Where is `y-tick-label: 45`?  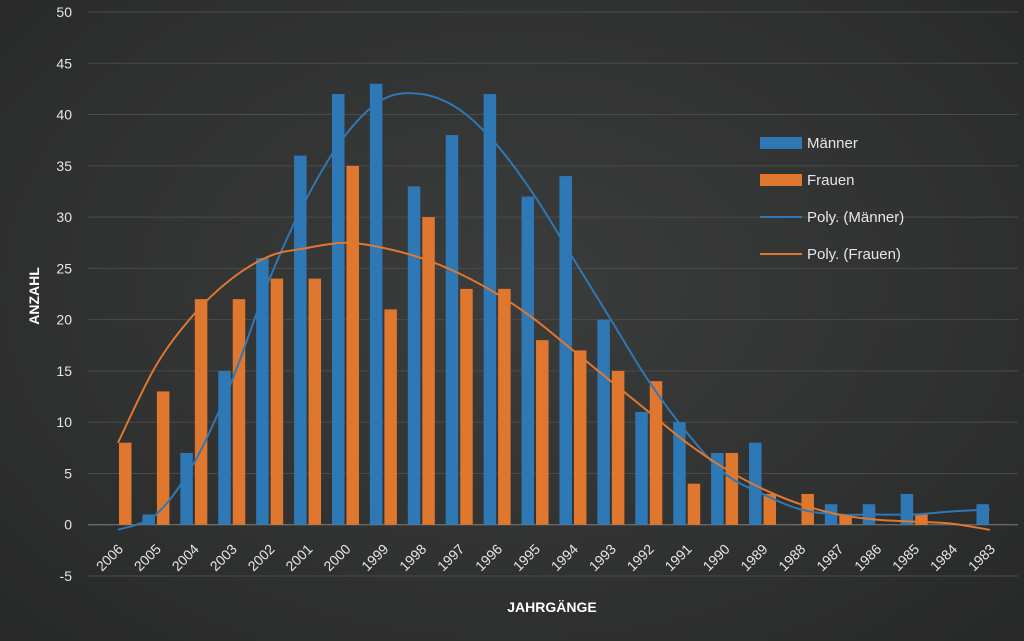 y-tick-label: 45 is located at coordinates (64, 63).